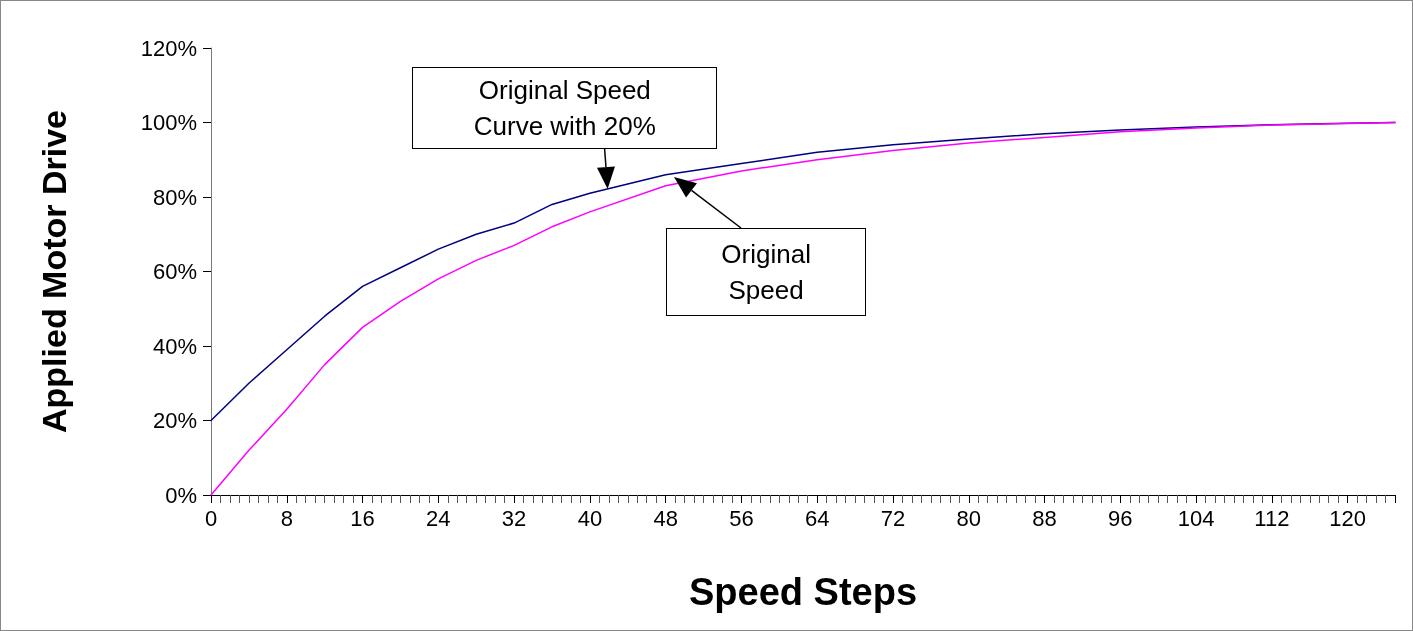 This screenshot has height=631, width=1413. Describe the element at coordinates (174, 420) in the screenshot. I see `y-tick-label: 20%` at that location.